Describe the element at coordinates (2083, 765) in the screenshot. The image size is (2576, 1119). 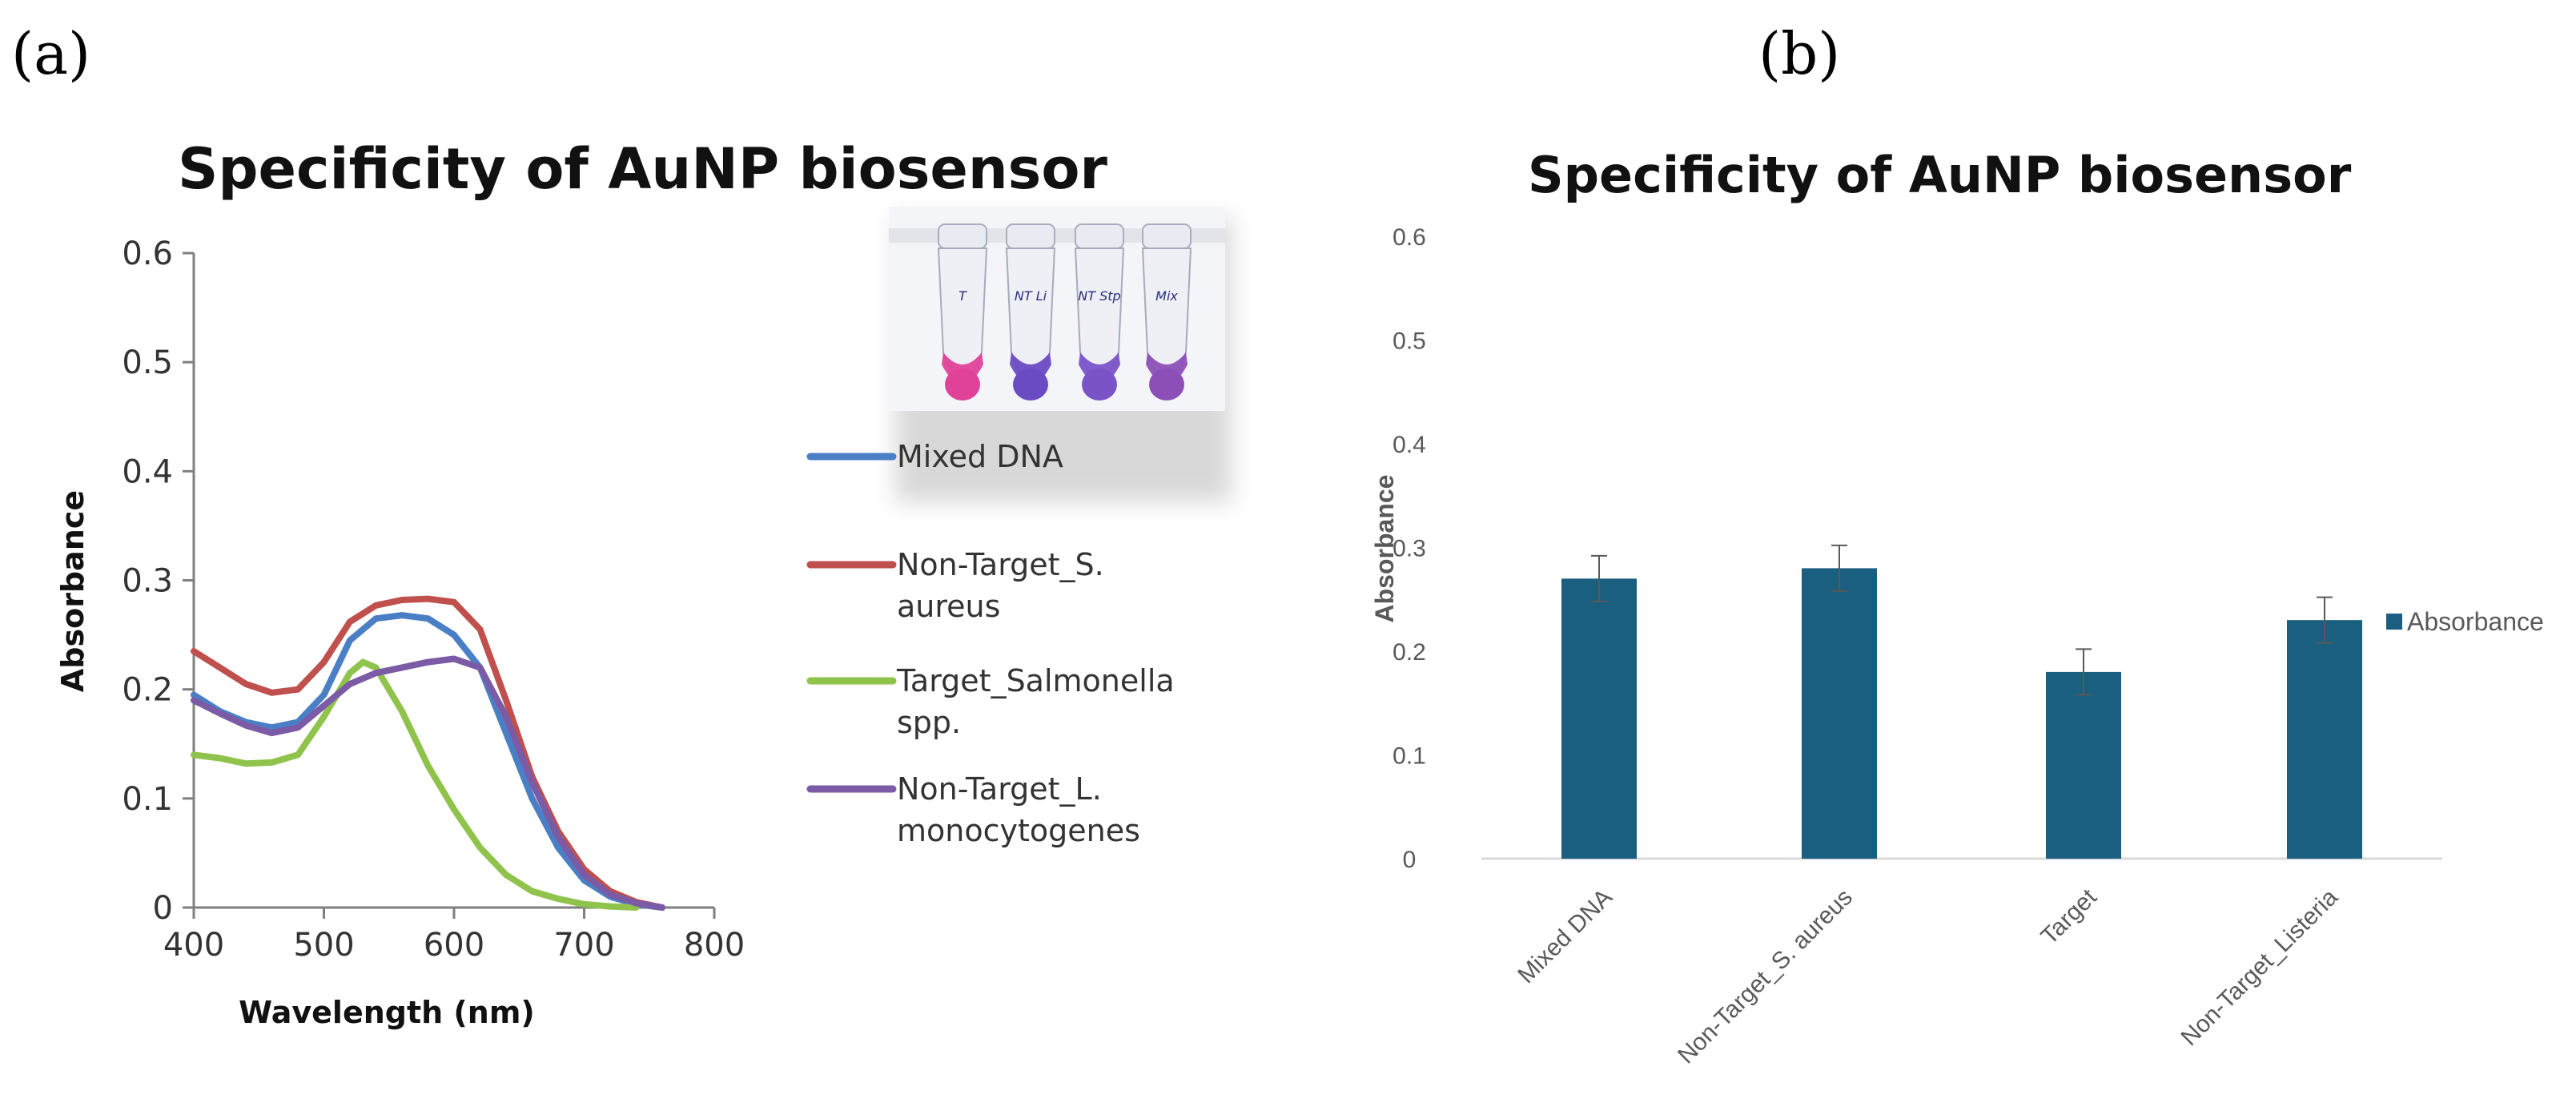
I see `bar-target` at that location.